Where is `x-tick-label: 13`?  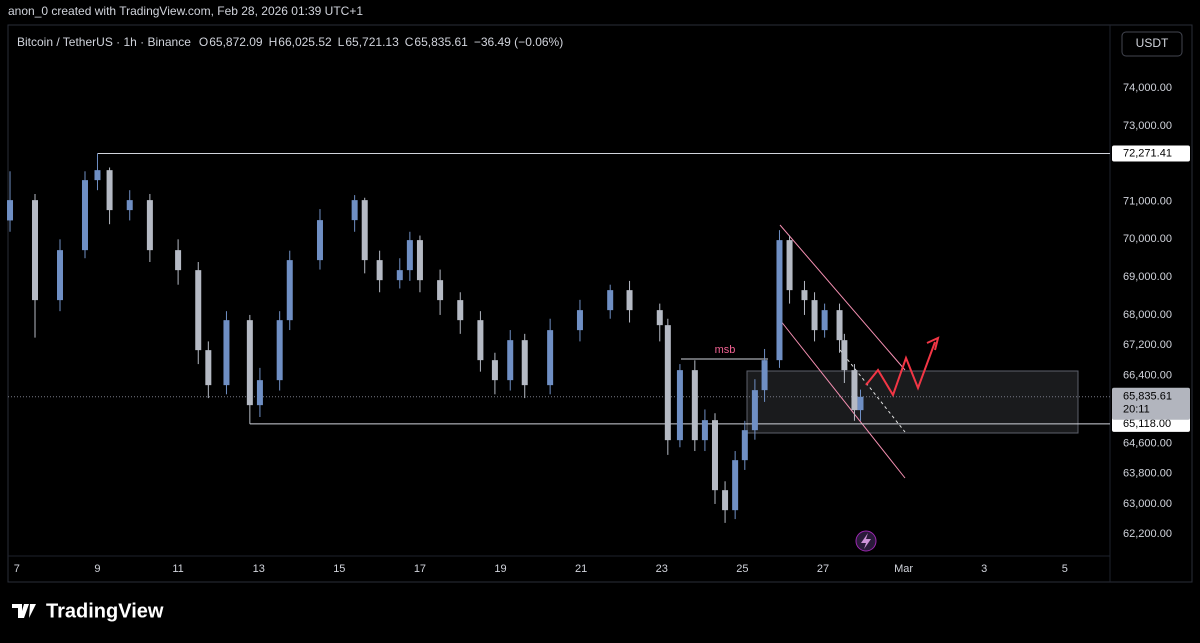 x-tick-label: 13 is located at coordinates (259, 569).